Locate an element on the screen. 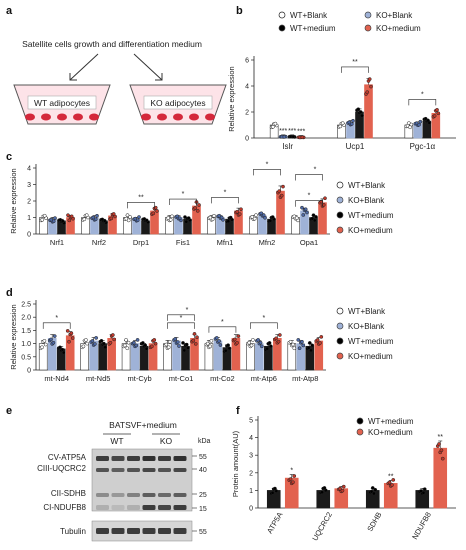 Image resolution: width=466 pixels, height=550 pixels. band-sdhb is located at coordinates (149, 495).